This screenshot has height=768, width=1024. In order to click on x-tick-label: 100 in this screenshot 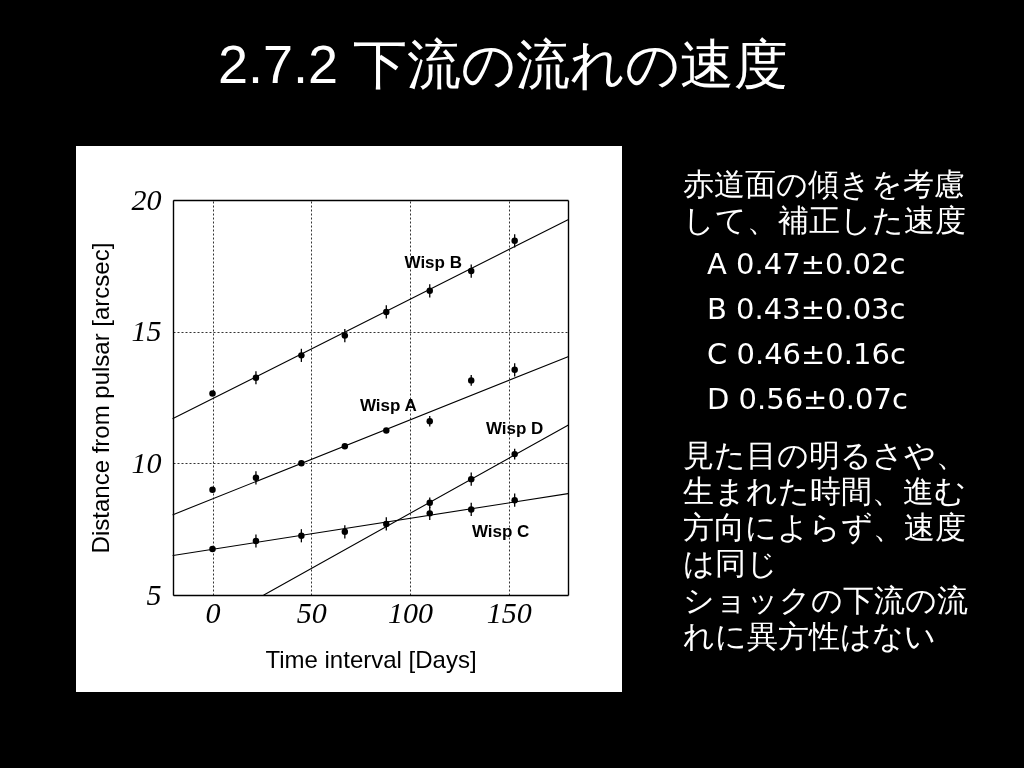, I will do `click(410, 612)`.